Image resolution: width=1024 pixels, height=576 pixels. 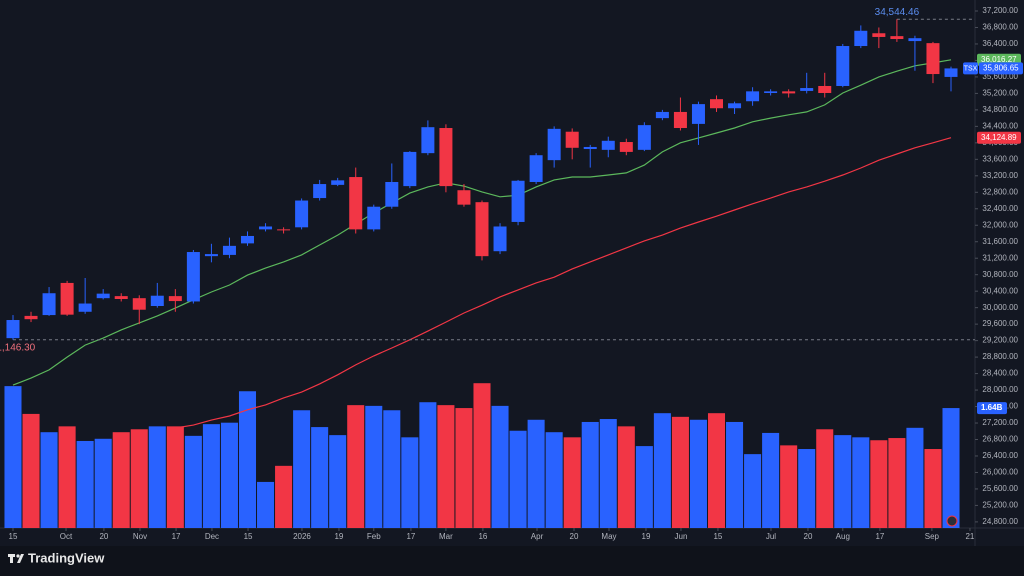 I want to click on y-tick-label: 34,800.00, so click(x=1000, y=109).